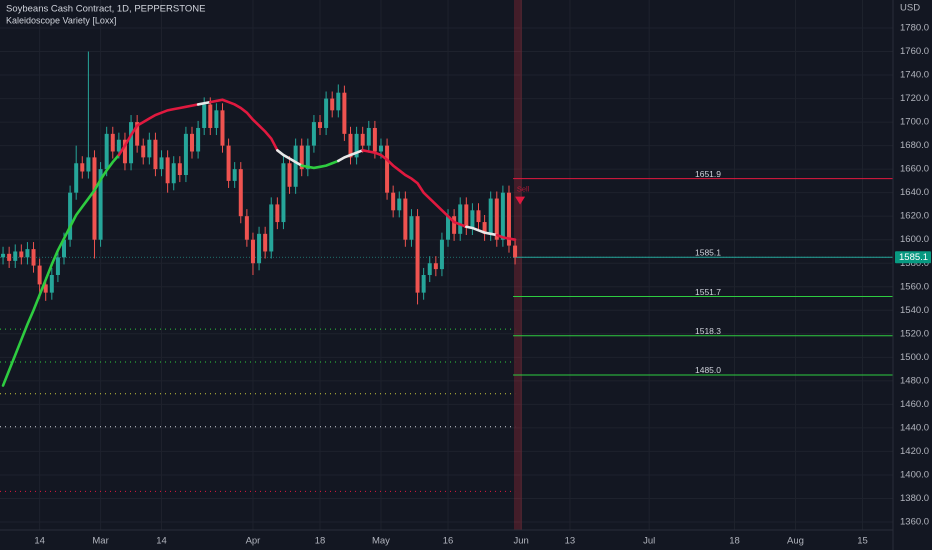  What do you see at coordinates (253, 541) in the screenshot?
I see `x-tick-label: Apr` at bounding box center [253, 541].